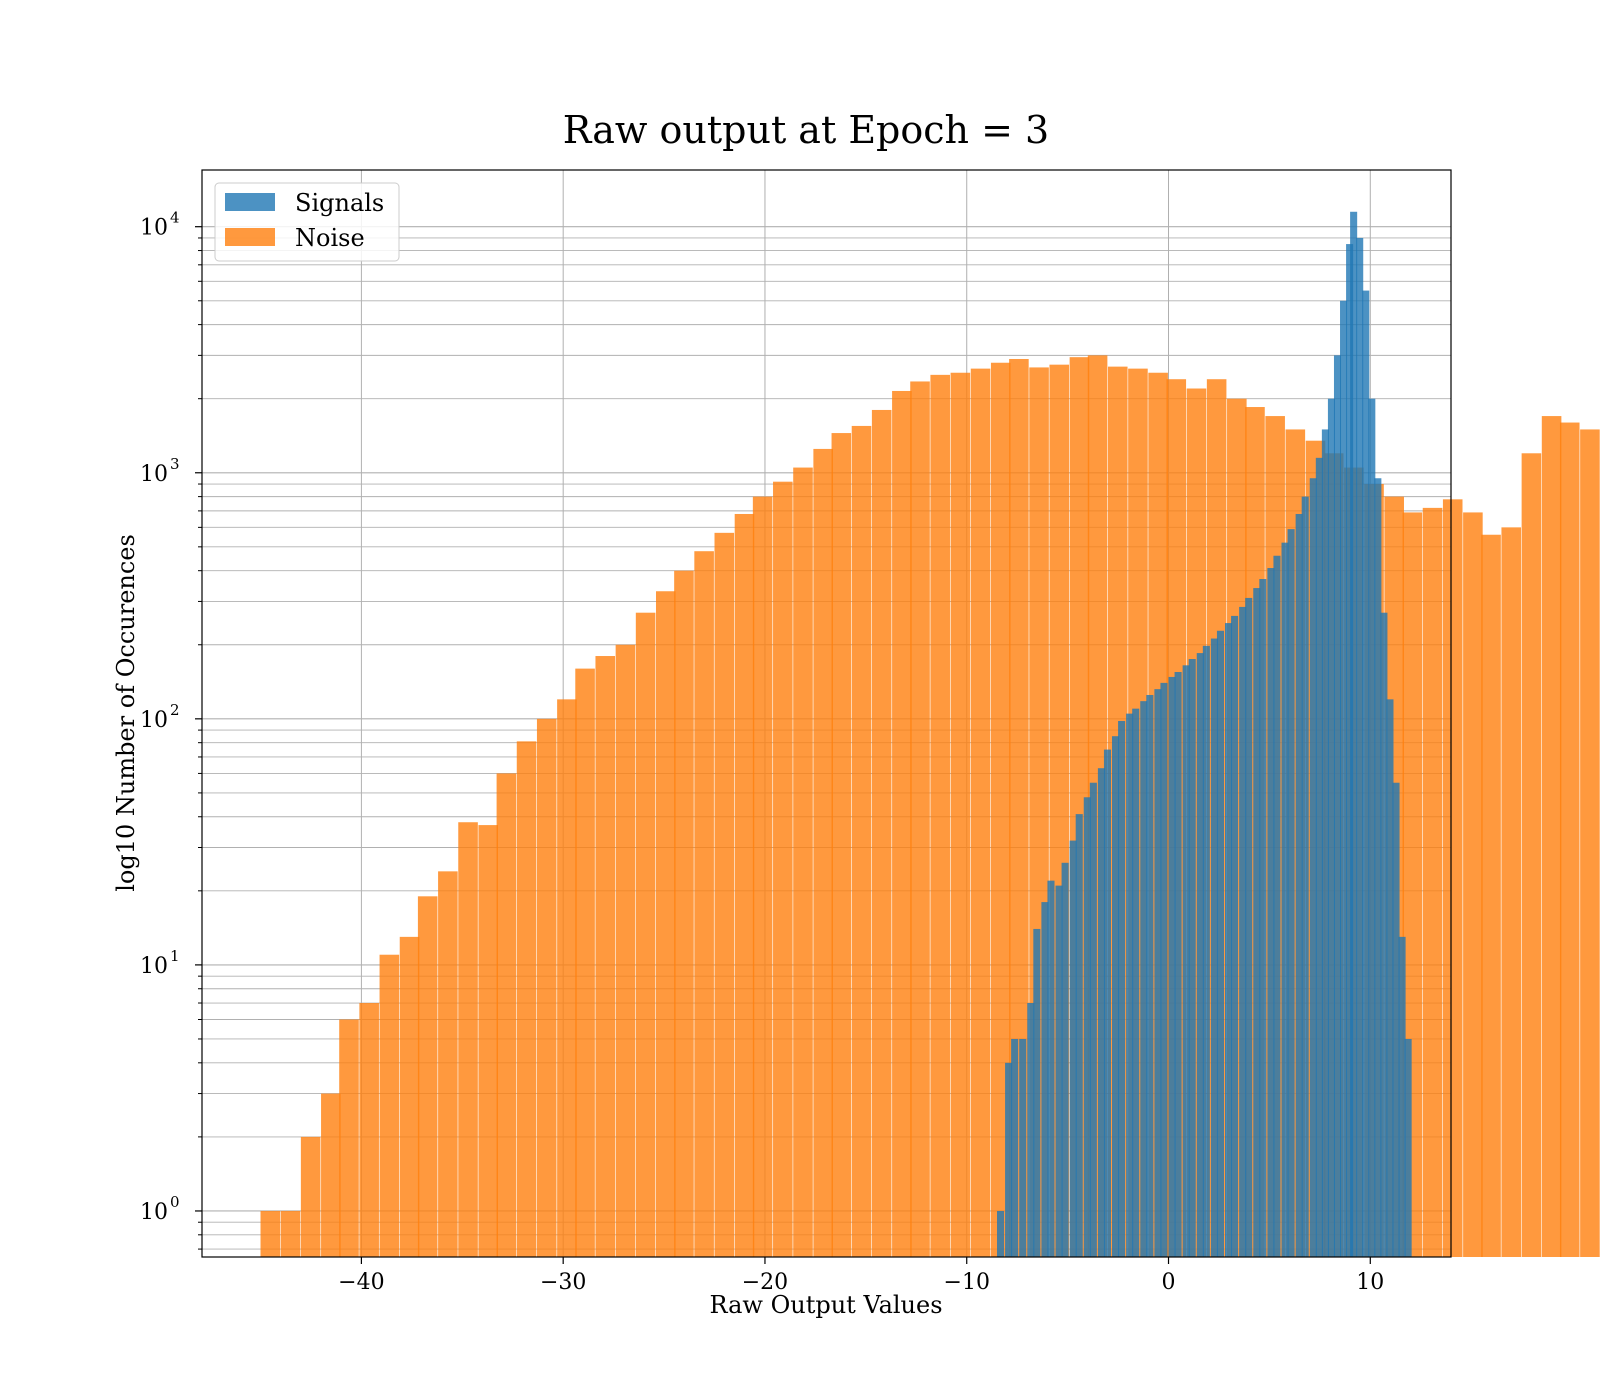 This screenshot has width=1600, height=1400. What do you see at coordinates (175, 218) in the screenshot?
I see `y-tick-exponent: 4` at bounding box center [175, 218].